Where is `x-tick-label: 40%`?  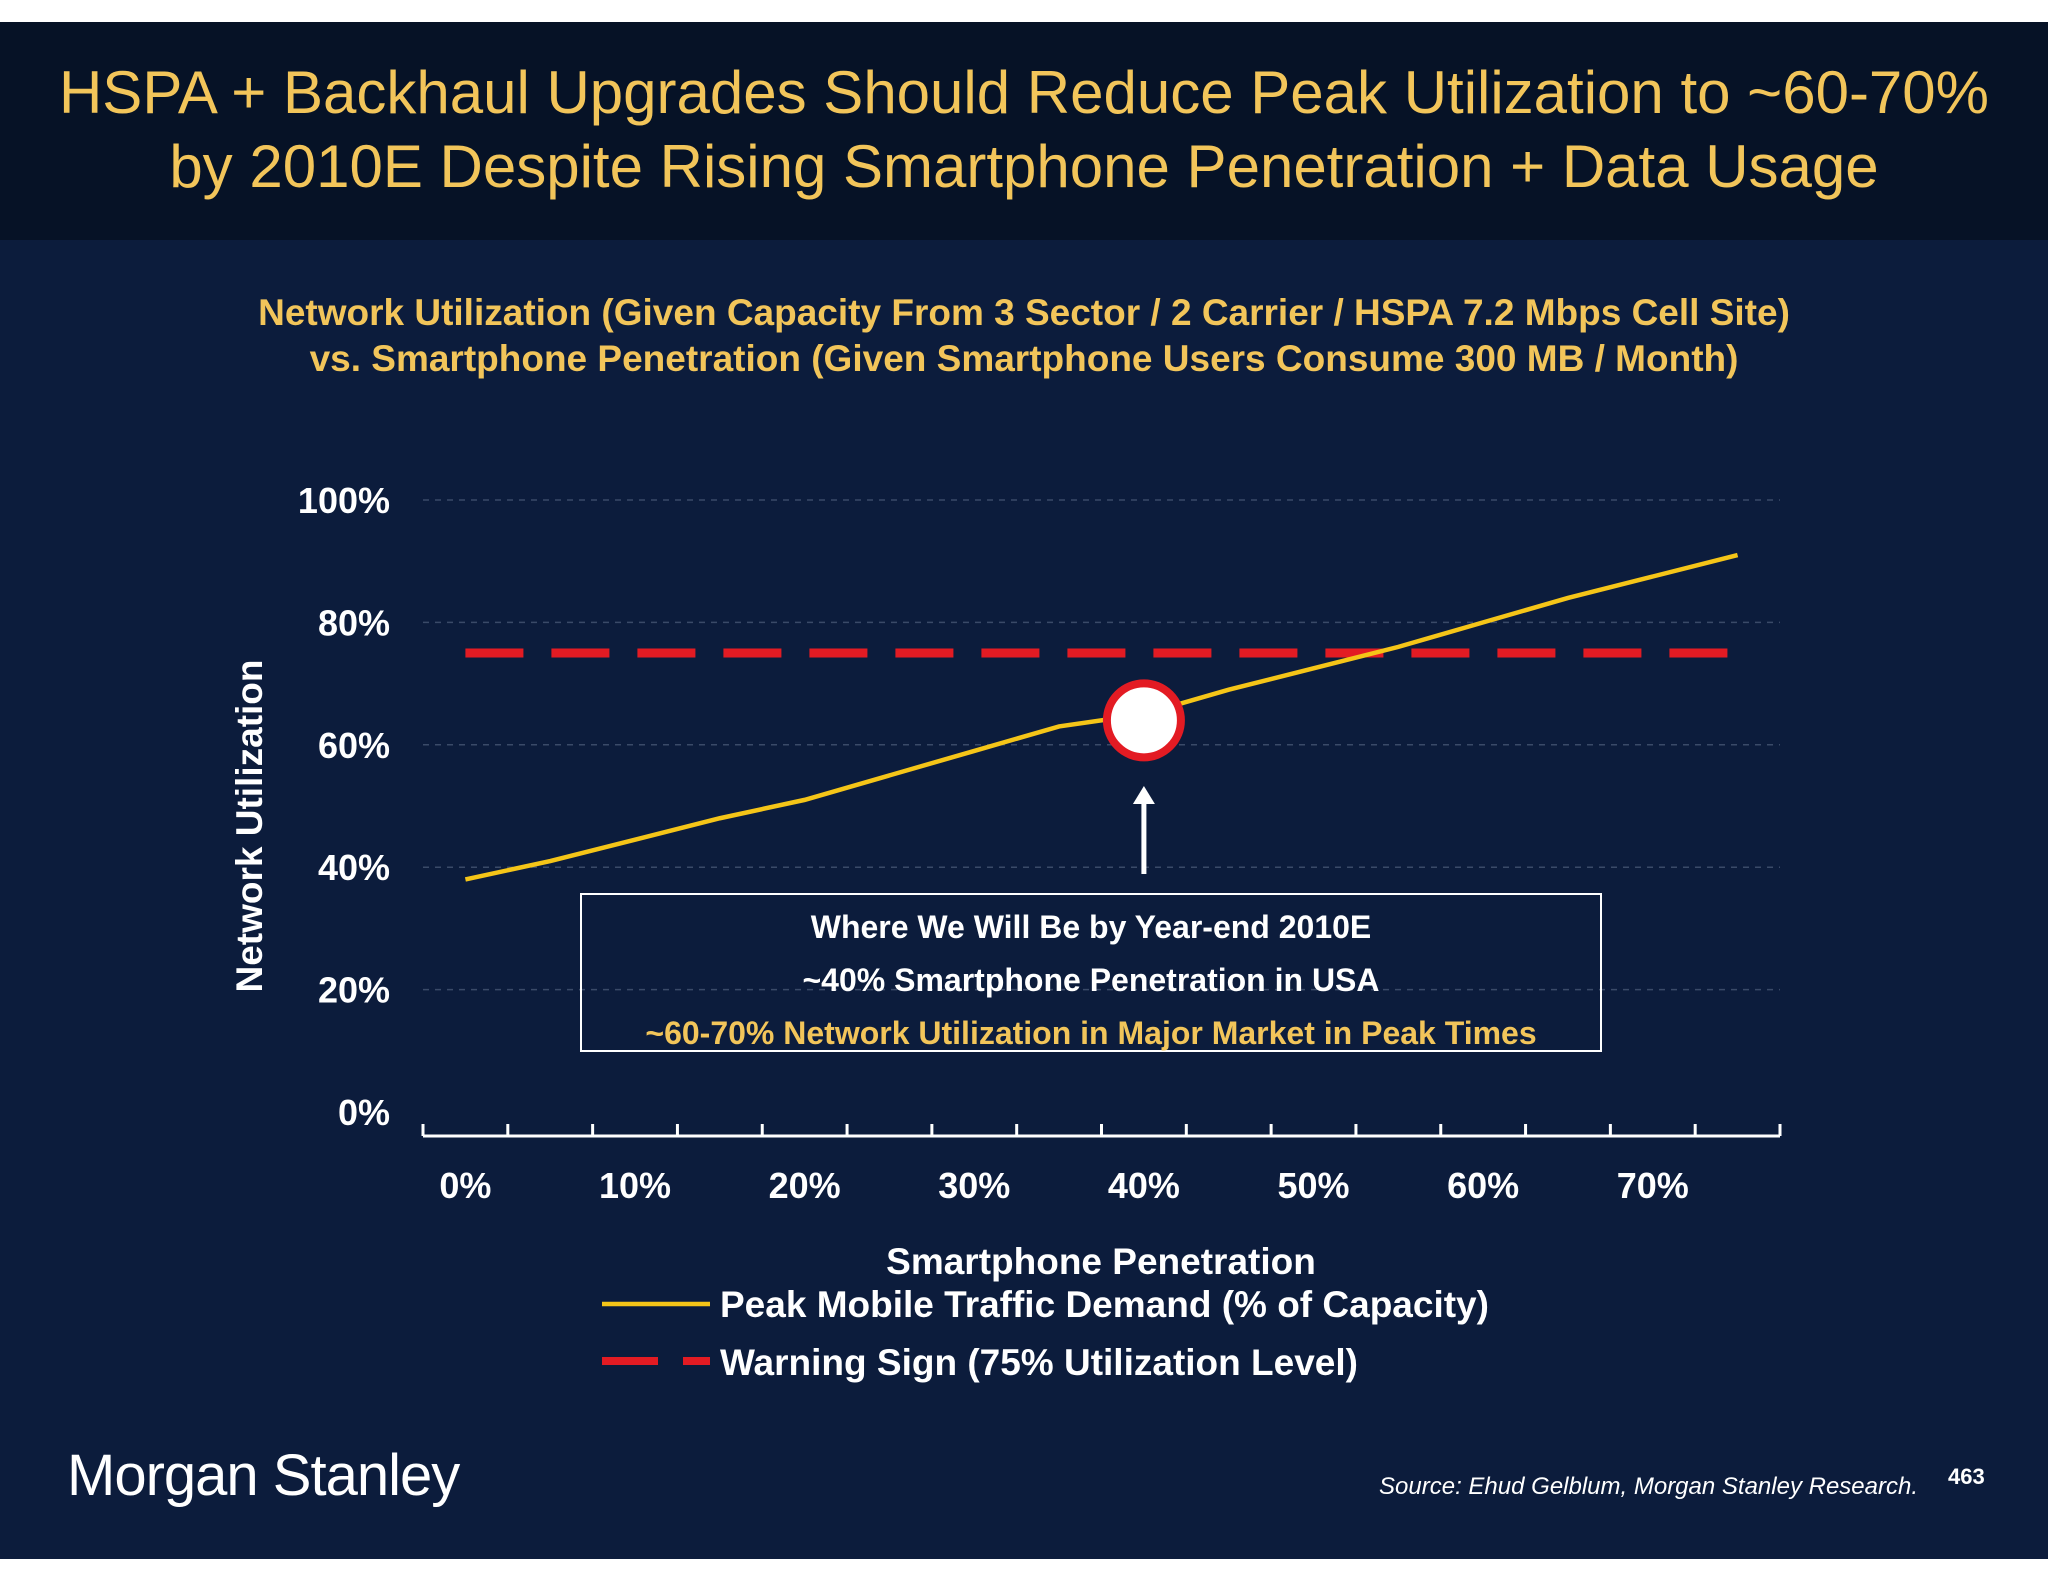 x-tick-label: 40% is located at coordinates (1144, 1185).